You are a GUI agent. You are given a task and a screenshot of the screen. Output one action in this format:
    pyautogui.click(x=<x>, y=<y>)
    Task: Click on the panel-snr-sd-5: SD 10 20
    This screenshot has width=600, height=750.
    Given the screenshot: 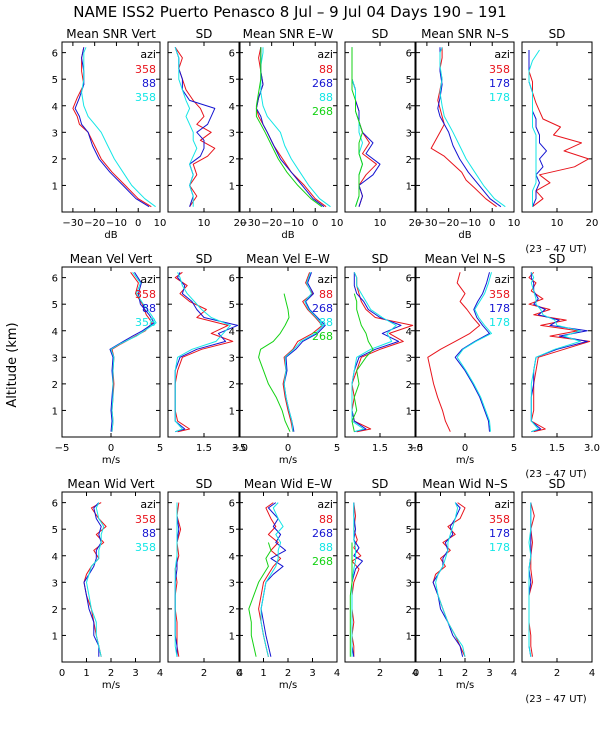 What is the action you would take?
    pyautogui.click(x=559, y=128)
    